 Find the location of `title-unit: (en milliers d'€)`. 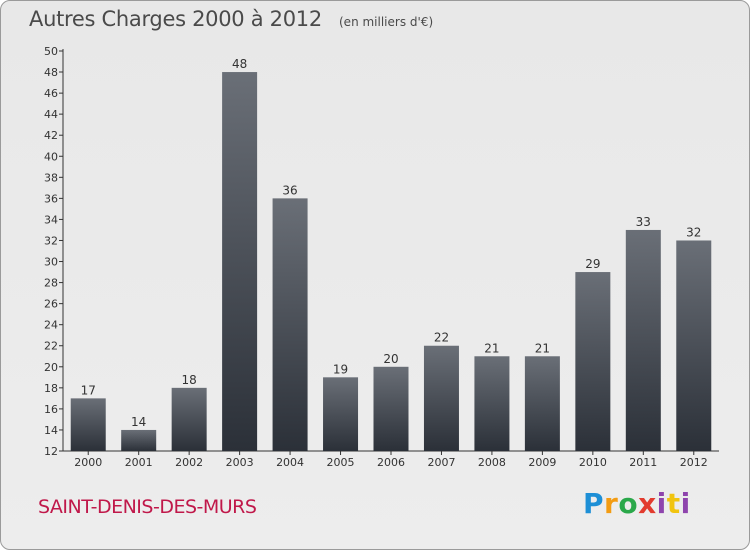

title-unit: (en milliers d'€) is located at coordinates (386, 22).